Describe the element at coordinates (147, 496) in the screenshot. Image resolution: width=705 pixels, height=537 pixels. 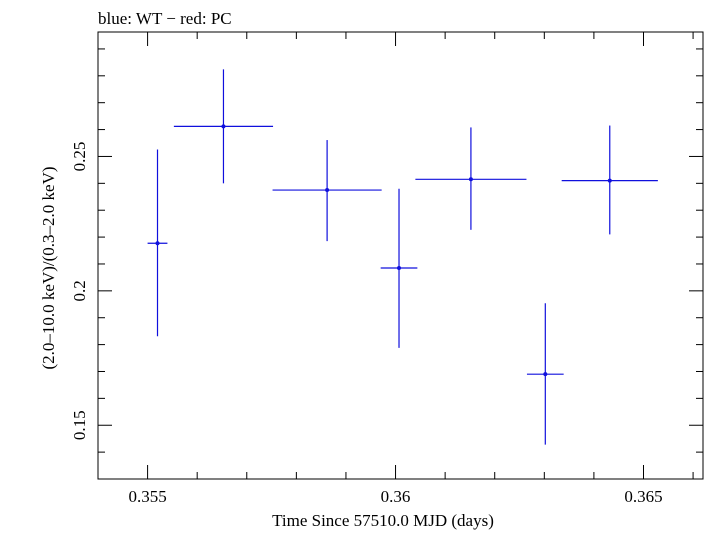
I see `x-tick-label: 0.355` at that location.